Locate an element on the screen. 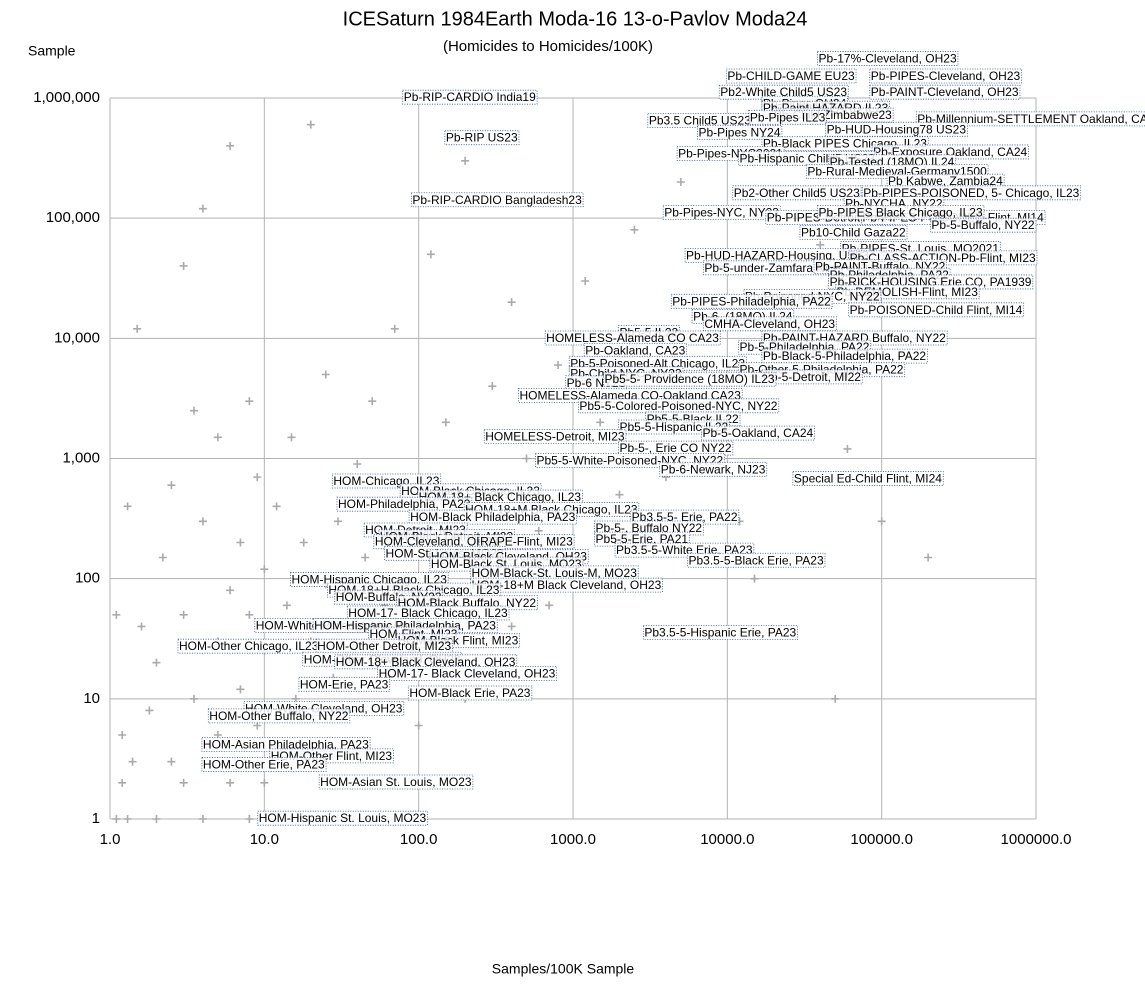 The height and width of the screenshot is (991, 1145). annotation-label: Pb-Pipes IL23 is located at coordinates (788, 117).